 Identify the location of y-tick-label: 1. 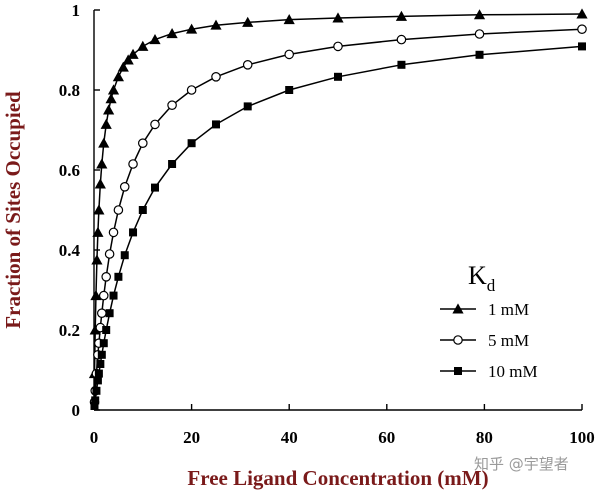
(76, 10).